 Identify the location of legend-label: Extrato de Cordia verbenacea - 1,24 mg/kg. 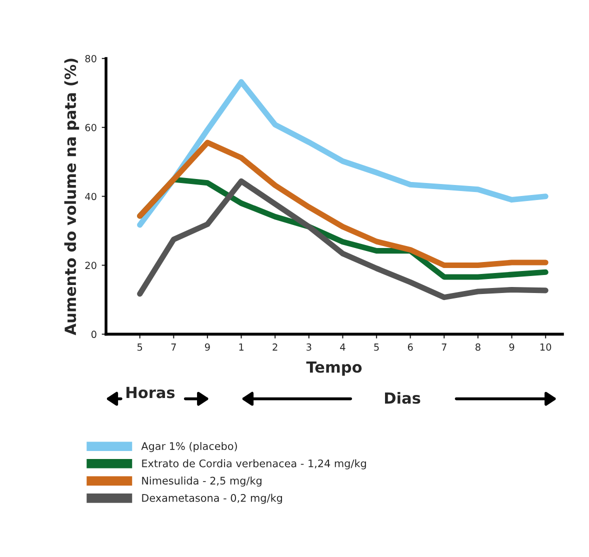
(254, 464).